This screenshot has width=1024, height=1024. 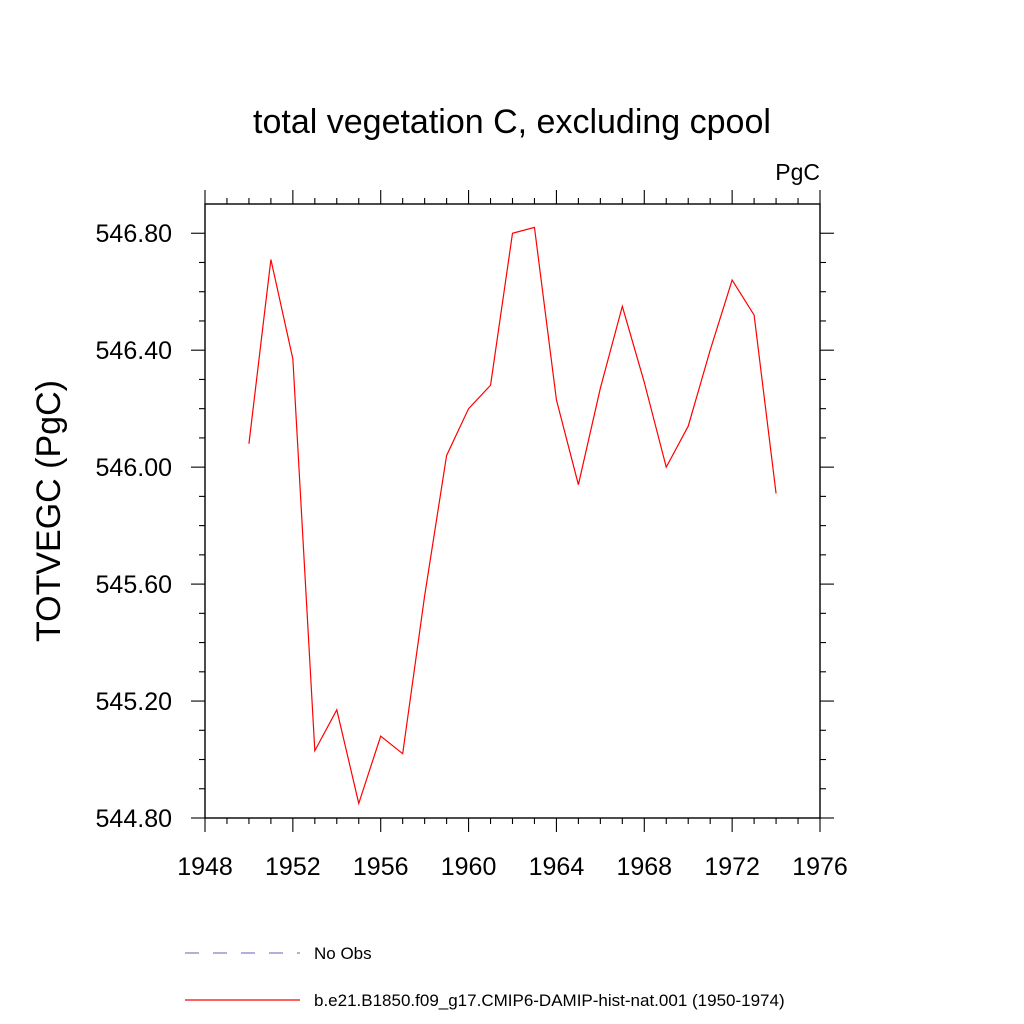 What do you see at coordinates (797, 172) in the screenshot?
I see `units-label: PgC` at bounding box center [797, 172].